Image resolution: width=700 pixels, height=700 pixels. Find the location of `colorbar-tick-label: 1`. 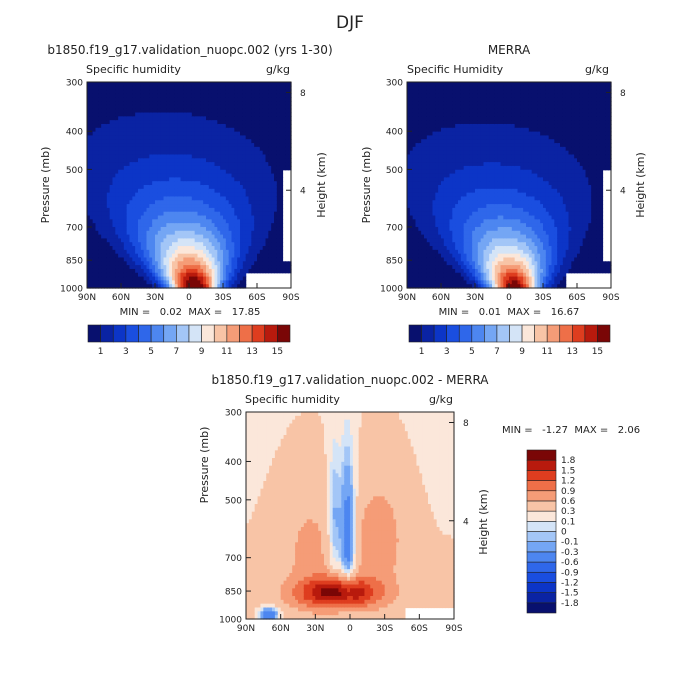

colorbar-tick-label: 1 is located at coordinates (101, 352).